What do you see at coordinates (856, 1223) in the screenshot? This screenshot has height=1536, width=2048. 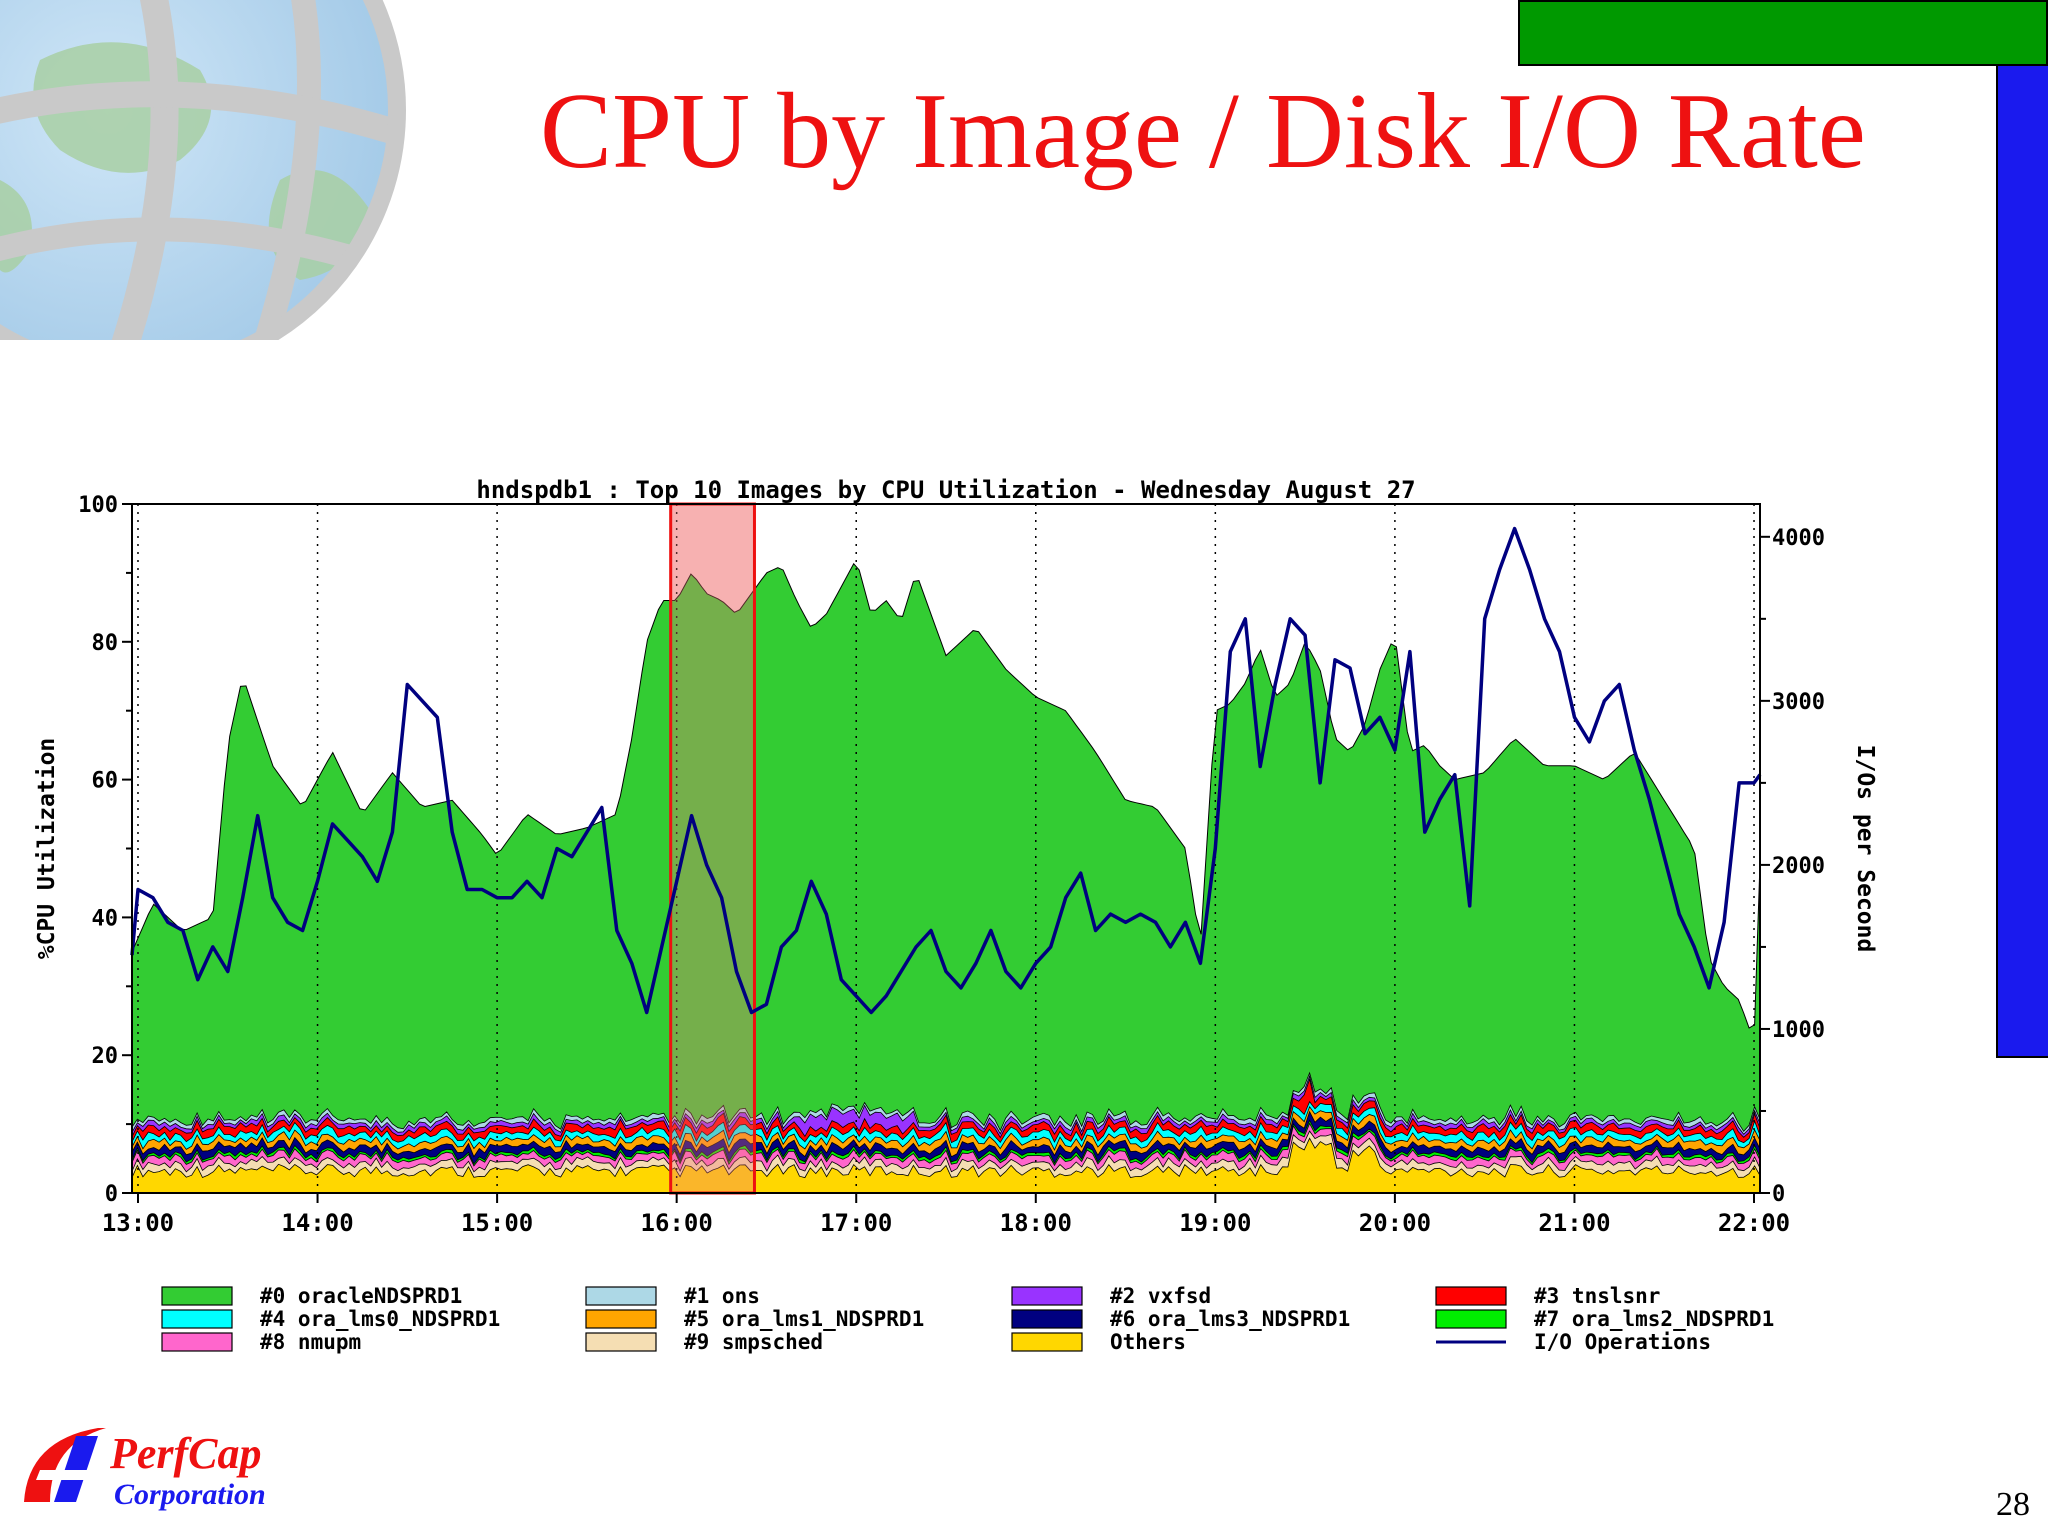 I see `x-tick-label: 17:00` at bounding box center [856, 1223].